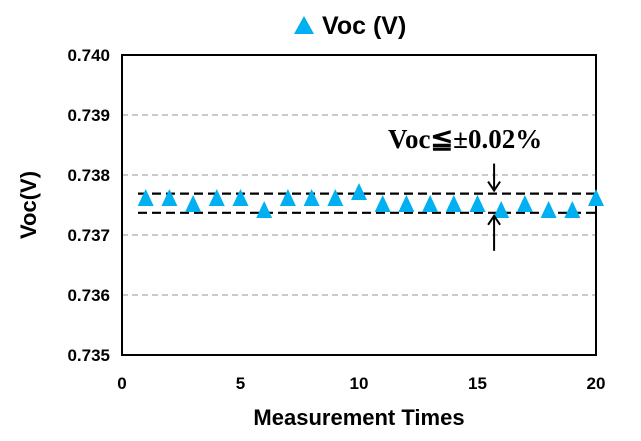  Describe the element at coordinates (88, 175) in the screenshot. I see `y-tick-label: 0.738` at that location.